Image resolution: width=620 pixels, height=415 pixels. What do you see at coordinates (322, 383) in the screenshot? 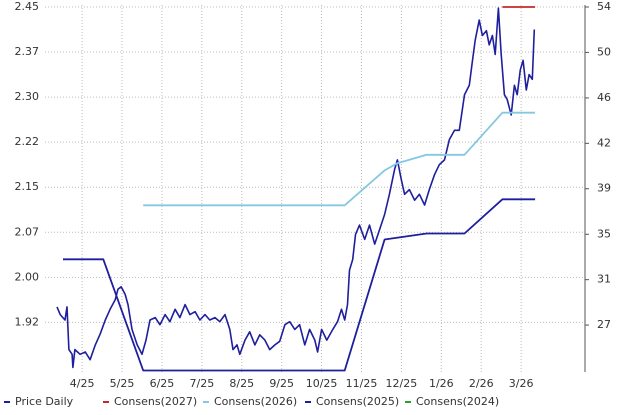
I see `x-tick-label: 10/25` at bounding box center [322, 383].